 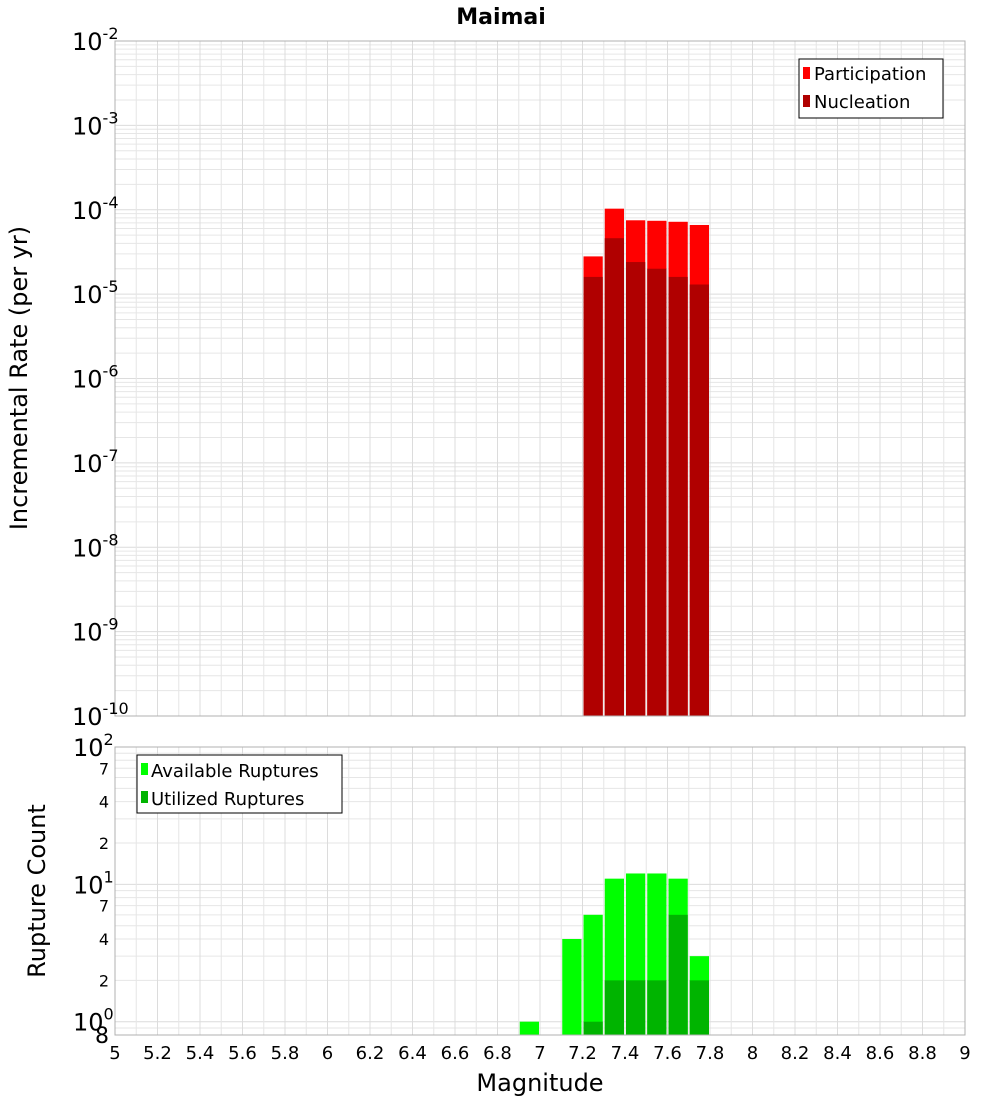 What do you see at coordinates (497, 1053) in the screenshot?
I see `x-tick-label: 6.8` at bounding box center [497, 1053].